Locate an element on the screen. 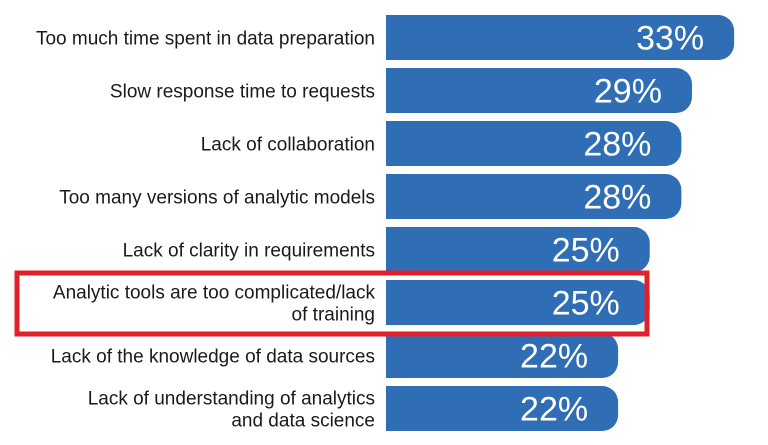 Image resolution: width=768 pixels, height=445 pixels. category-label-3: Too many versions of analytic models is located at coordinates (217, 198).